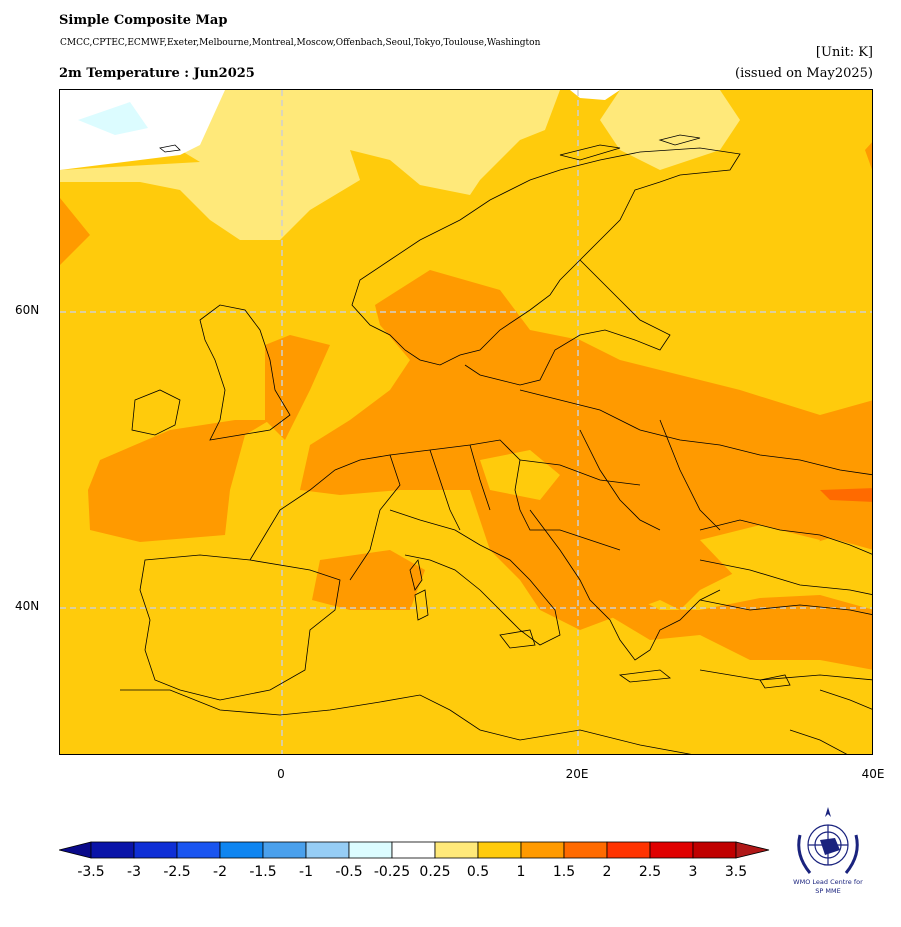 Image resolution: width=901 pixels, height=927 pixels. What do you see at coordinates (245, 372) in the screenshot?
I see `coastline-uk` at bounding box center [245, 372].